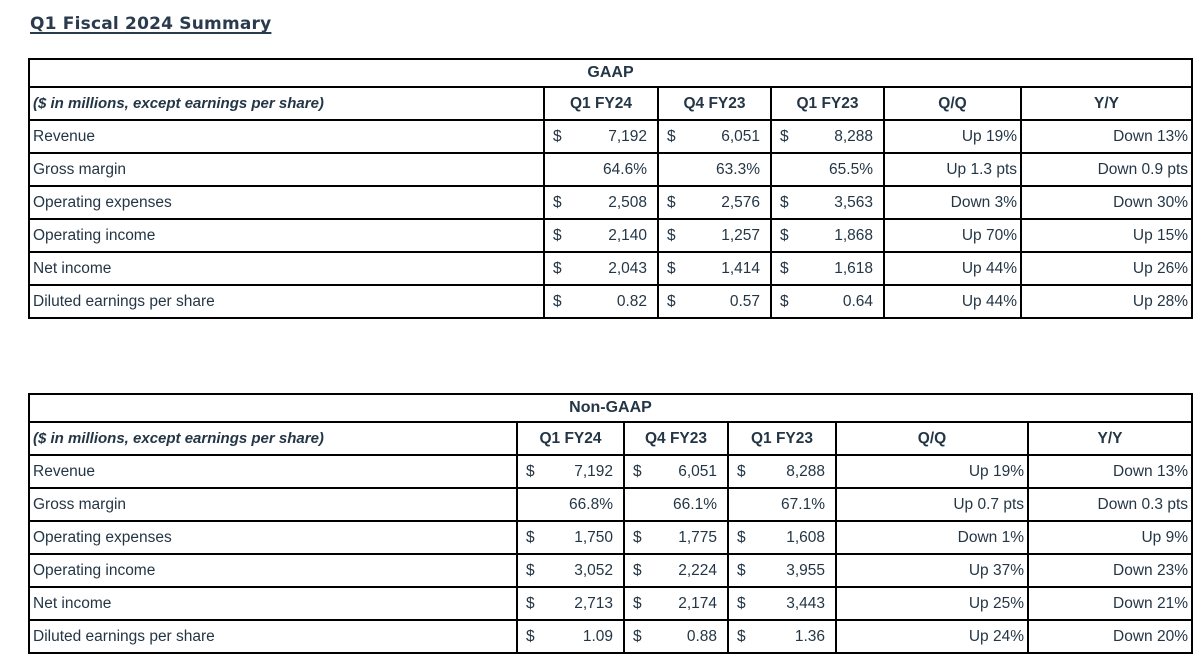  Describe the element at coordinates (952, 235) in the screenshot. I see `qq-change: Up 70%` at that location.